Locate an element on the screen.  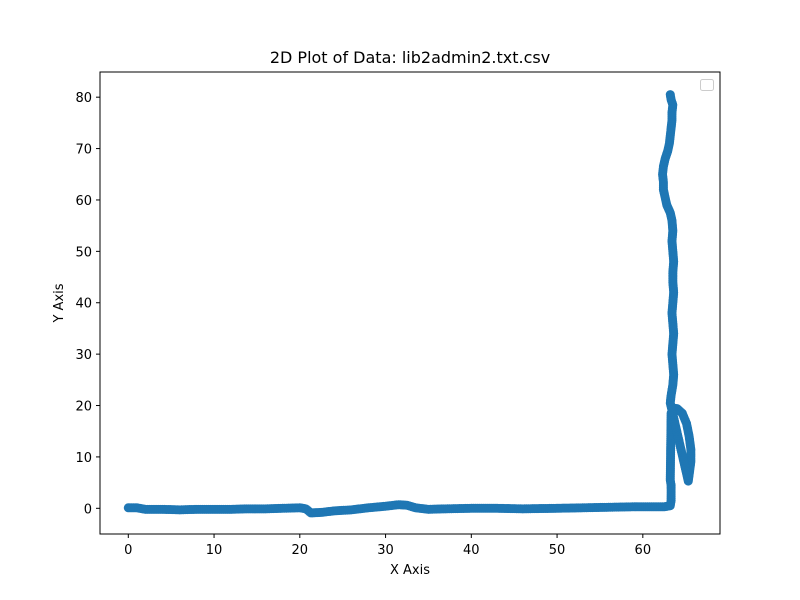
x-tick-label: 60 is located at coordinates (643, 550).